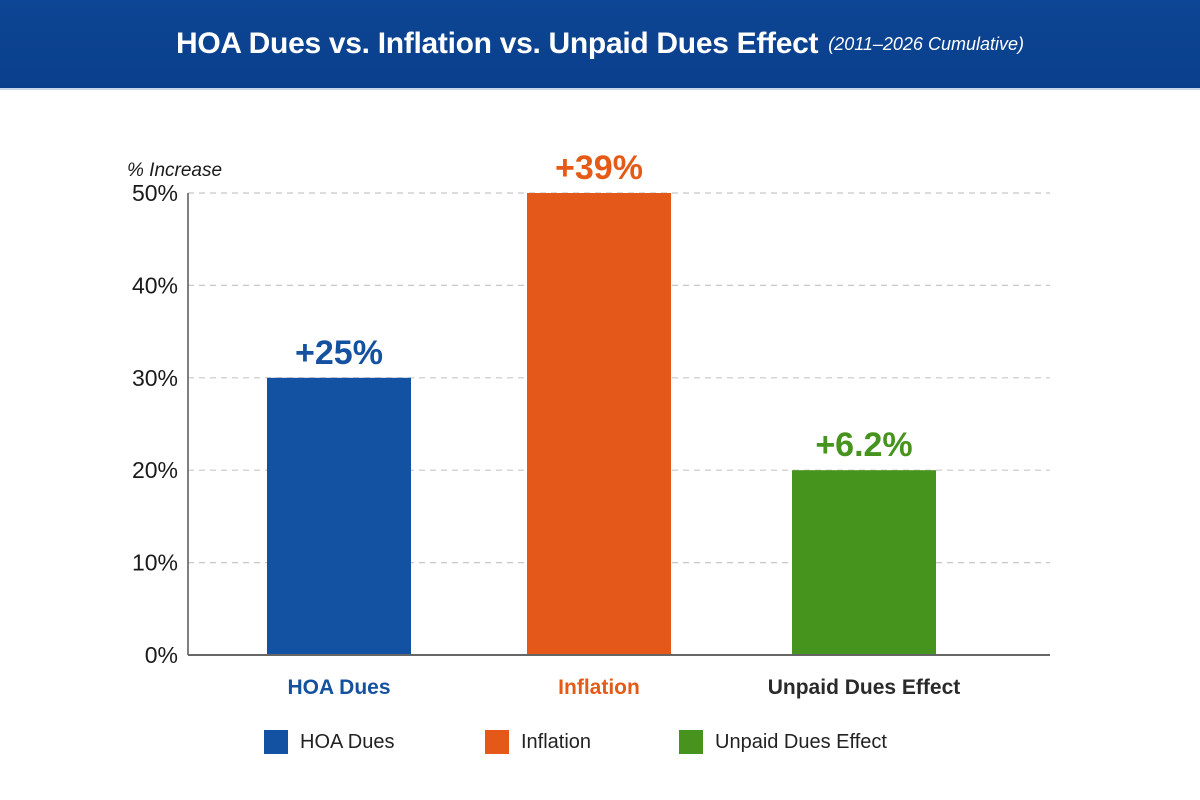 The height and width of the screenshot is (800, 1200). What do you see at coordinates (339, 353) in the screenshot?
I see `data-label: +25%` at bounding box center [339, 353].